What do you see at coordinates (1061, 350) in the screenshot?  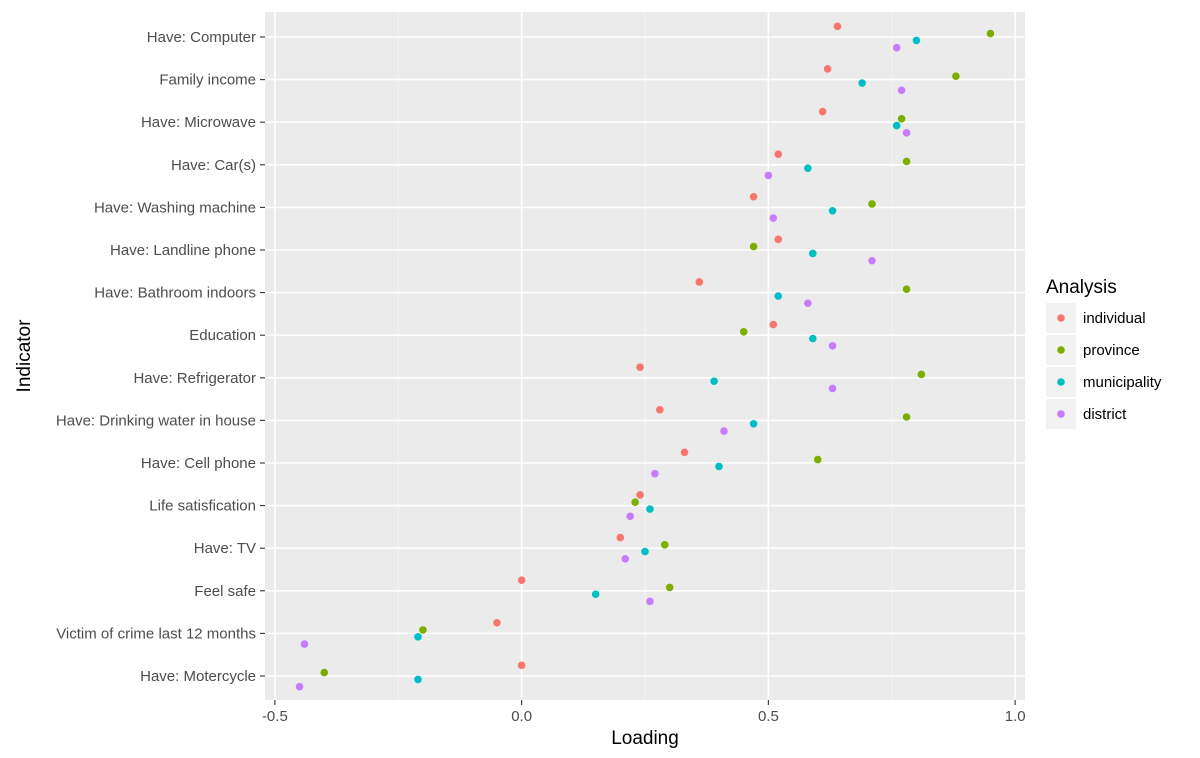 I see `legend-key-province` at bounding box center [1061, 350].